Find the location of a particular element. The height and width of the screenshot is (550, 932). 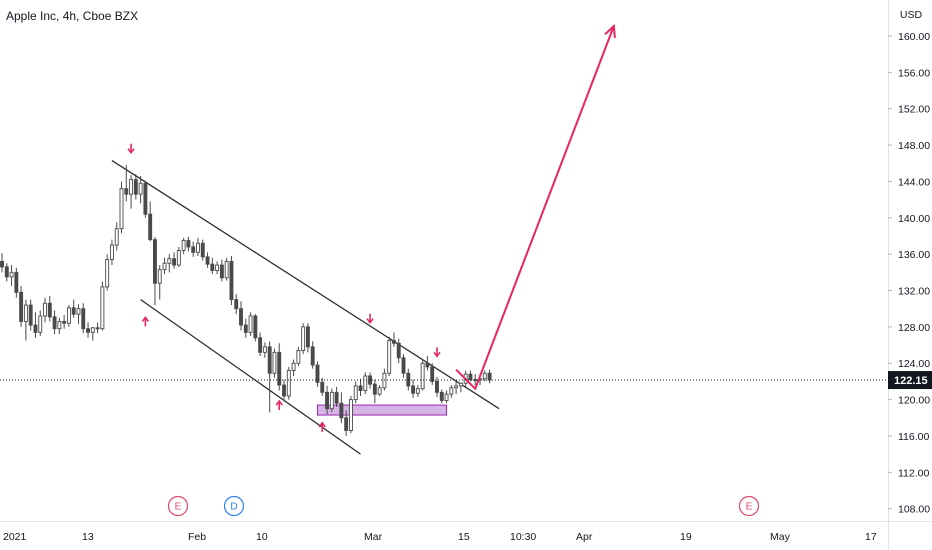

time-tick-label: 13 is located at coordinates (88, 537).